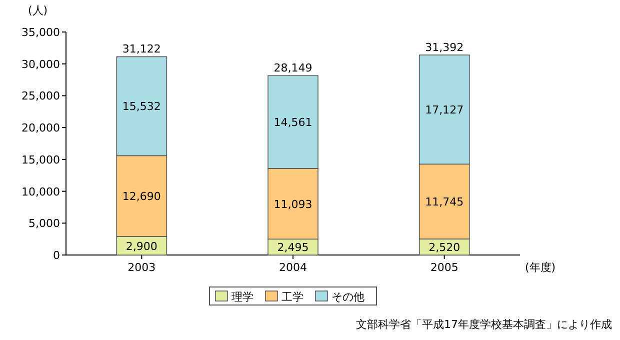  Describe the element at coordinates (444, 47) in the screenshot. I see `total-label: 31,392` at that location.